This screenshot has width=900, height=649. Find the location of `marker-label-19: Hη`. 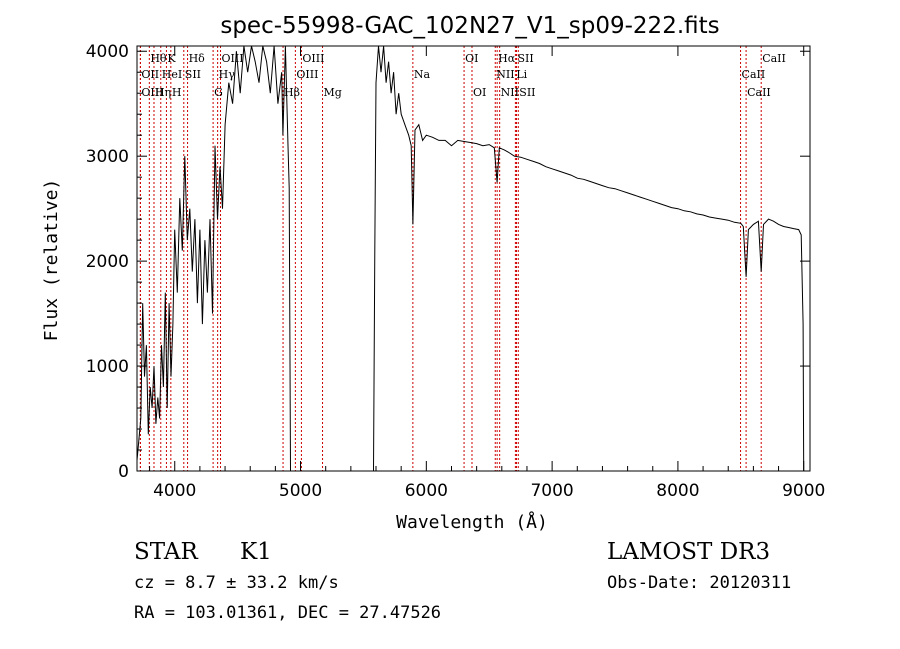

marker-label-19: Hη is located at coordinates (163, 92).